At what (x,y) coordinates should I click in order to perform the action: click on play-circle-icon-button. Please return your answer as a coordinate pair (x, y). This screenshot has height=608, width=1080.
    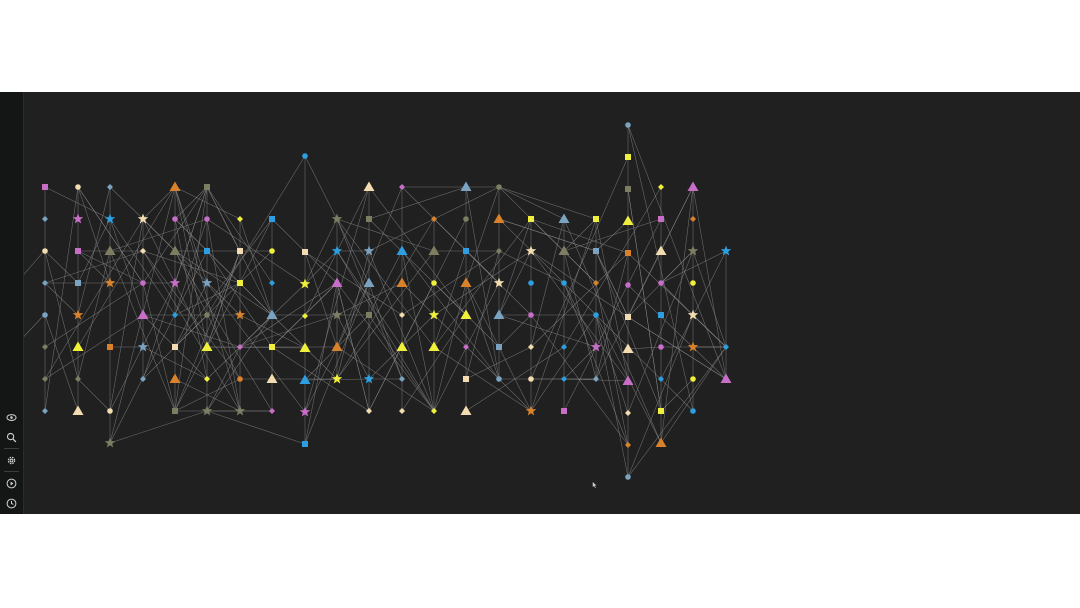
    Looking at the image, I should click on (11, 483).